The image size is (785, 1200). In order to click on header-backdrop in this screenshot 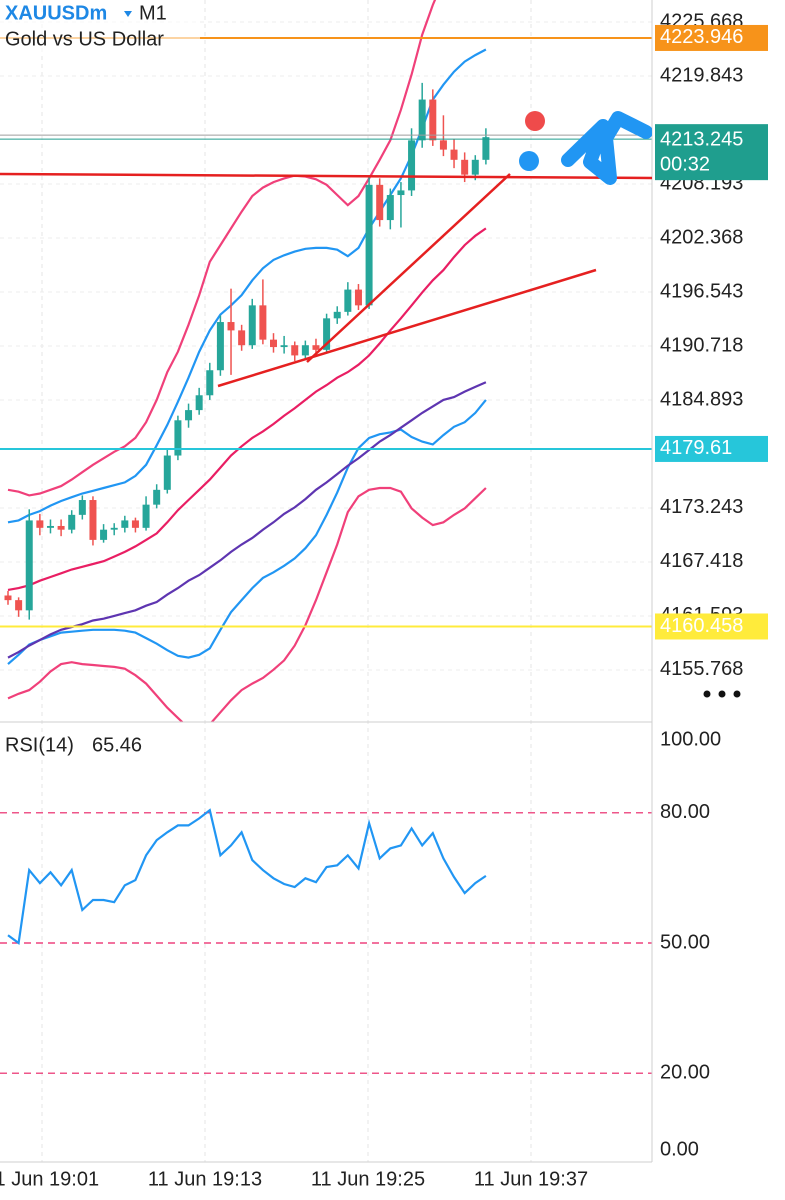, I will do `click(100, 28)`.